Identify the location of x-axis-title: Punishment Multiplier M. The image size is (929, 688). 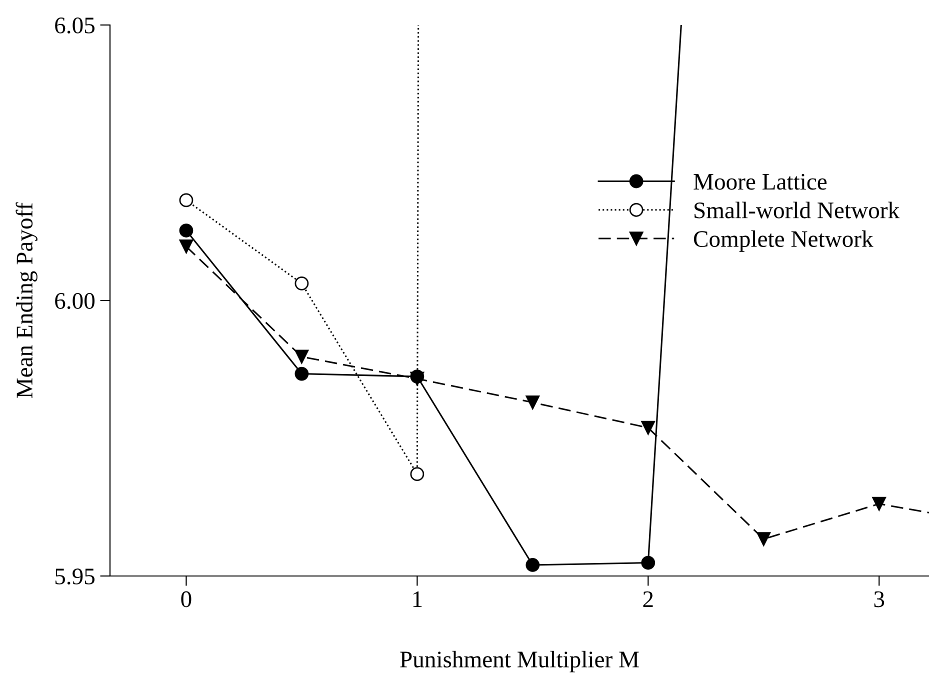
(519, 661).